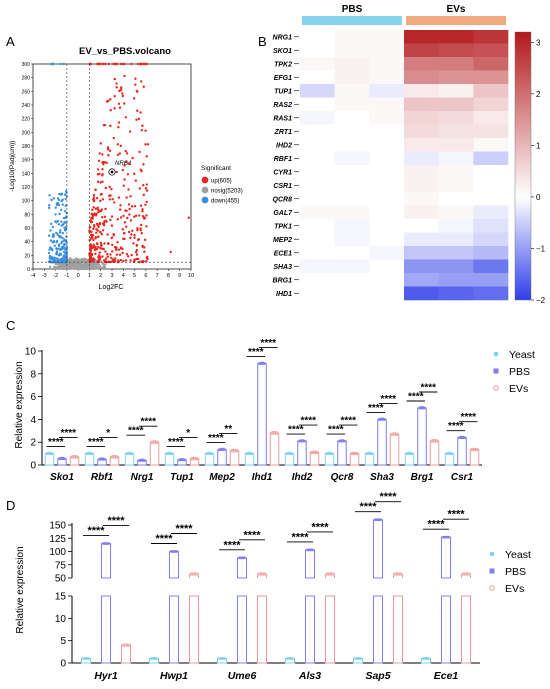 The height and width of the screenshot is (689, 550). I want to click on qpcr-d-y-tick-label: 125, so click(57, 539).